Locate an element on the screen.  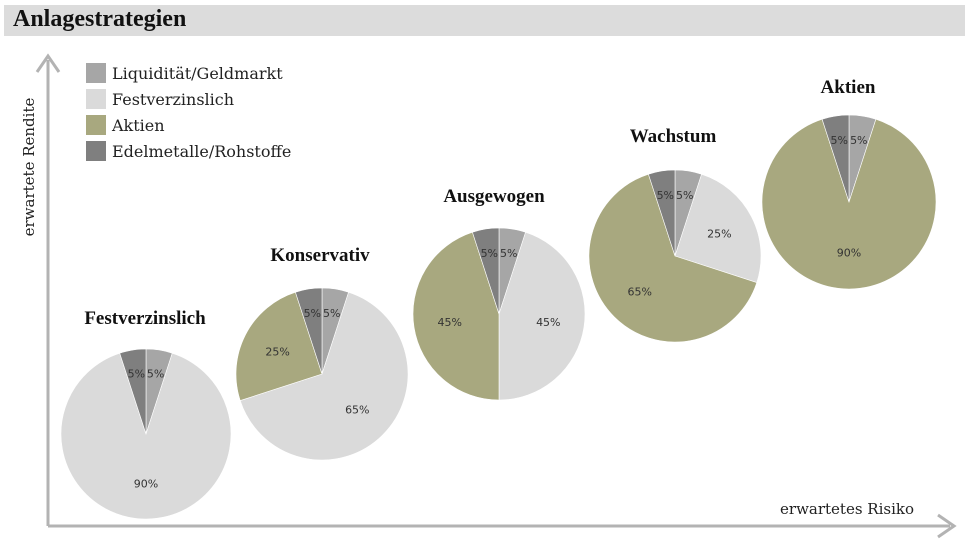
pie-3: 5% 45% 45% 5% Ausgewogen is located at coordinates (499, 293).